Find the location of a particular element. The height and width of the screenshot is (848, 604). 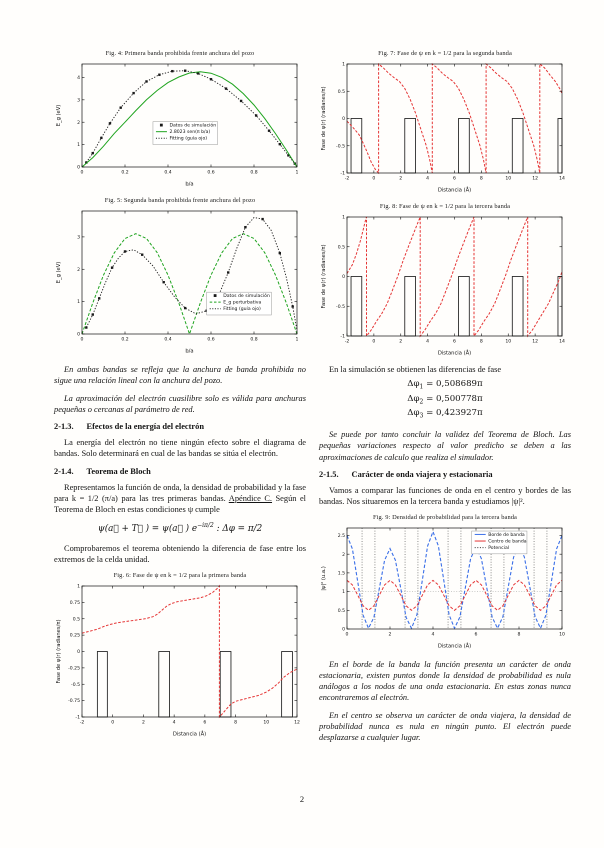

svg-text: Potencial is located at coordinates (498, 548).